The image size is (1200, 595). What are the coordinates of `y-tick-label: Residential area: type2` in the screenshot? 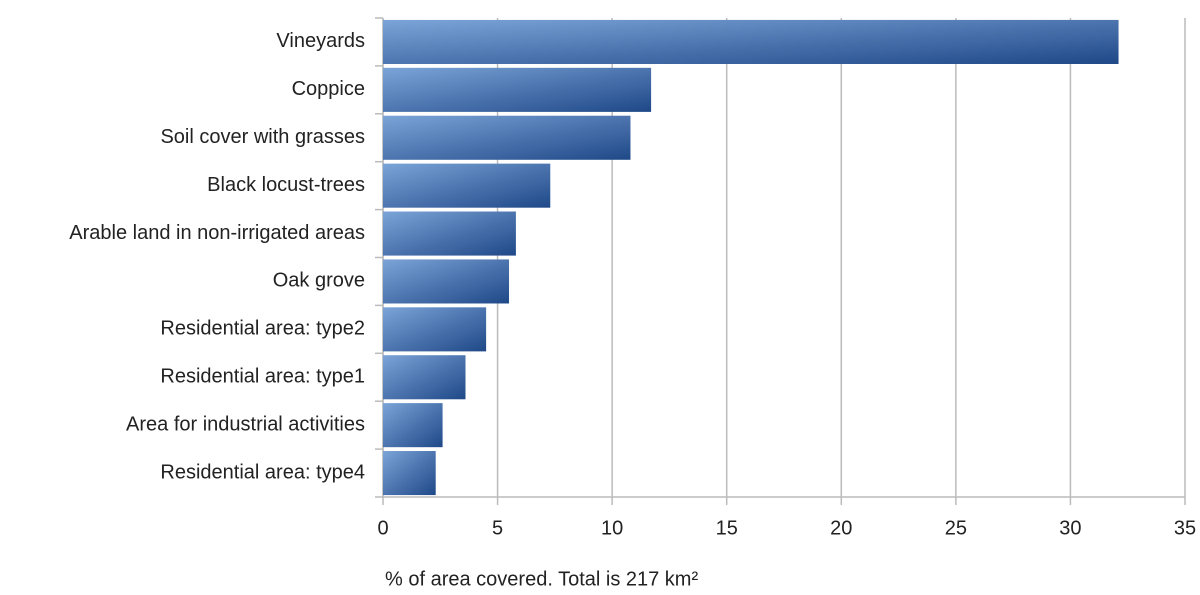 It's located at (262, 329).